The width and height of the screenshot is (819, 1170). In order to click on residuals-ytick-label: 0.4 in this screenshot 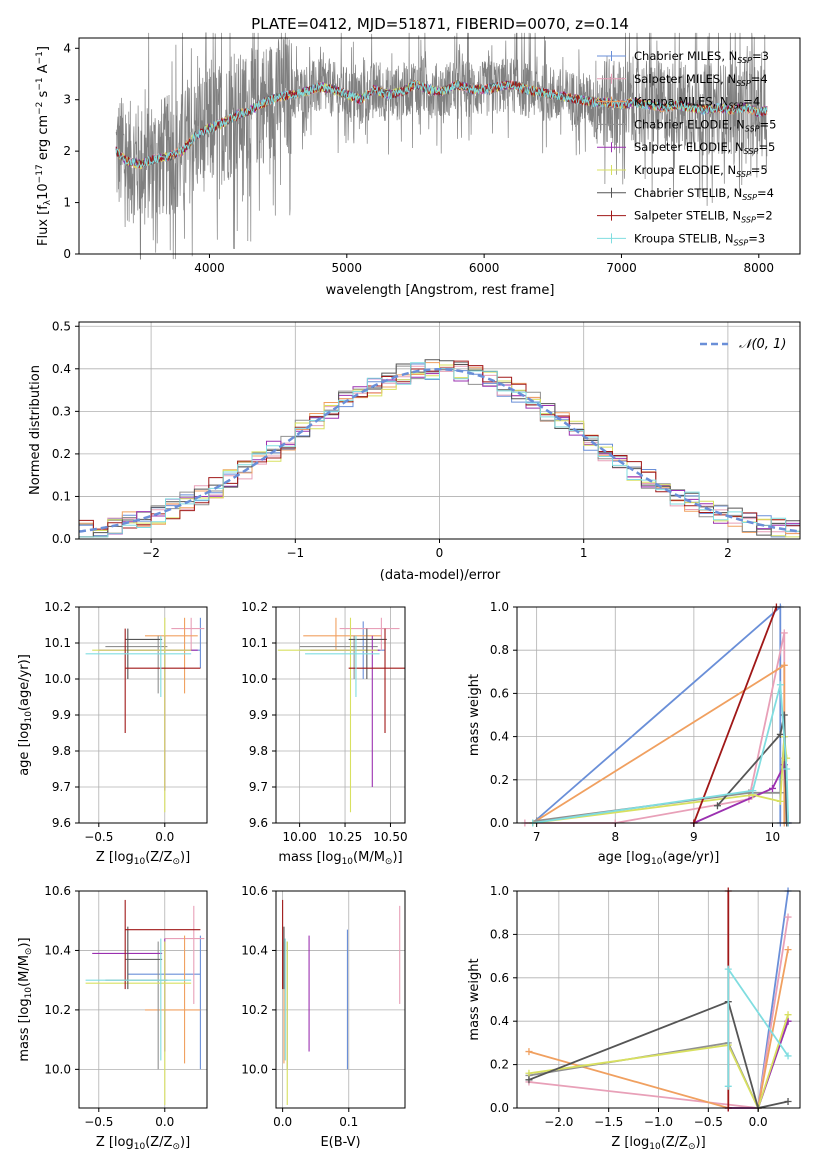, I will do `click(61, 369)`.